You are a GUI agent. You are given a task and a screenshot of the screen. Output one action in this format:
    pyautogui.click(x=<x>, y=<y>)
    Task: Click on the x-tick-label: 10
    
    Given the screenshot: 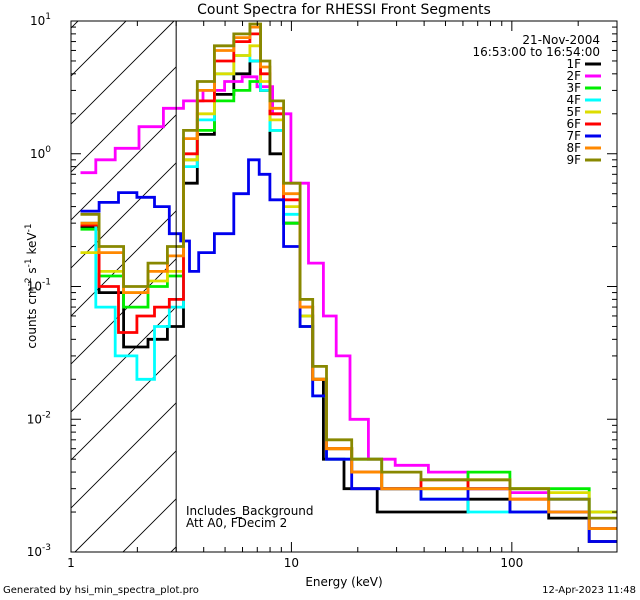 What is the action you would take?
    pyautogui.click(x=291, y=563)
    